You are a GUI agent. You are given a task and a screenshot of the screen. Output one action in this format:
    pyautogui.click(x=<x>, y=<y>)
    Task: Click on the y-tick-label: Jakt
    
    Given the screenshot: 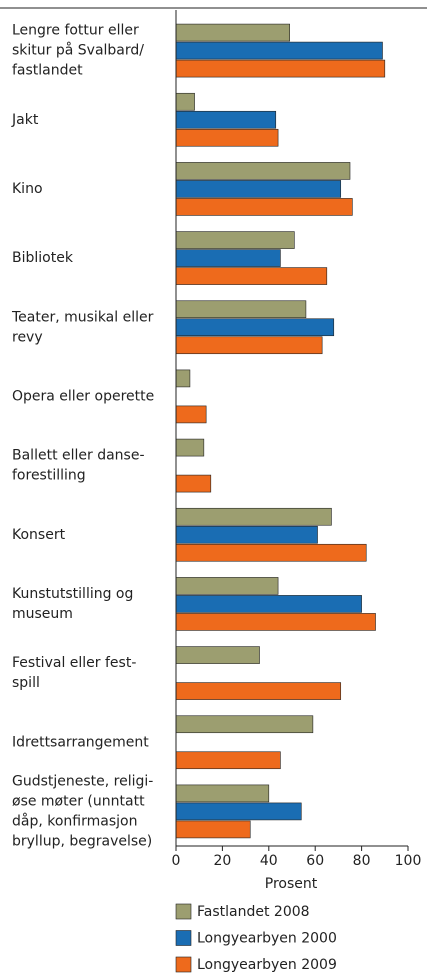 What is the action you would take?
    pyautogui.click(x=25, y=120)
    